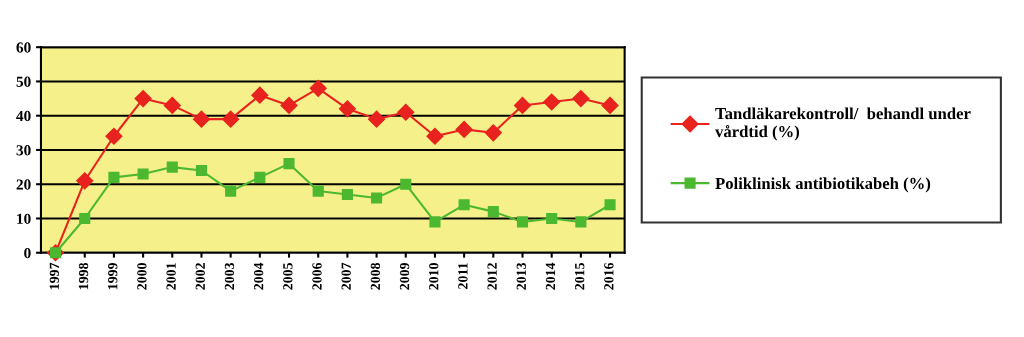  What do you see at coordinates (521, 276) in the screenshot?
I see `x-tick-label: 2013` at bounding box center [521, 276].